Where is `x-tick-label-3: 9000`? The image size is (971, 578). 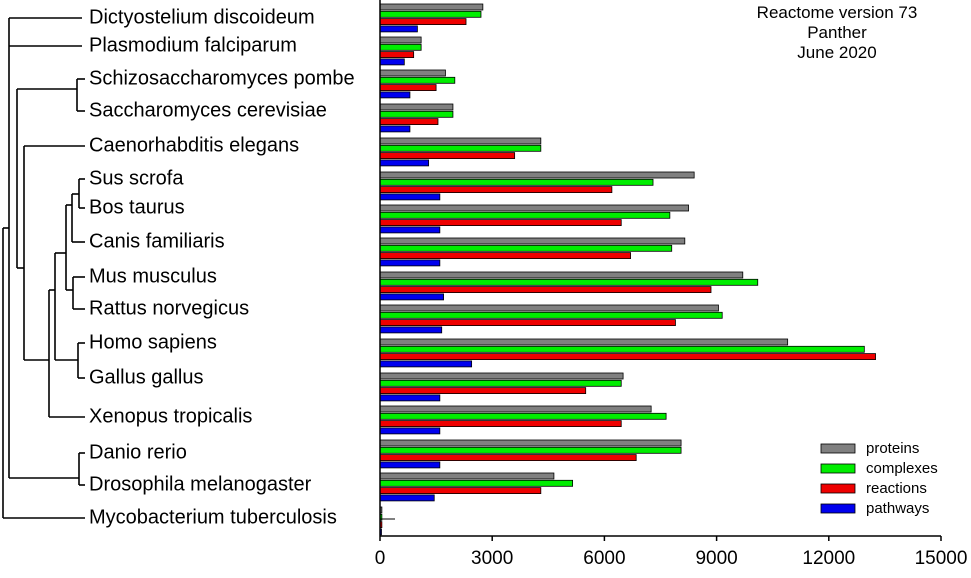 x-tick-label-3: 9000 is located at coordinates (716, 558).